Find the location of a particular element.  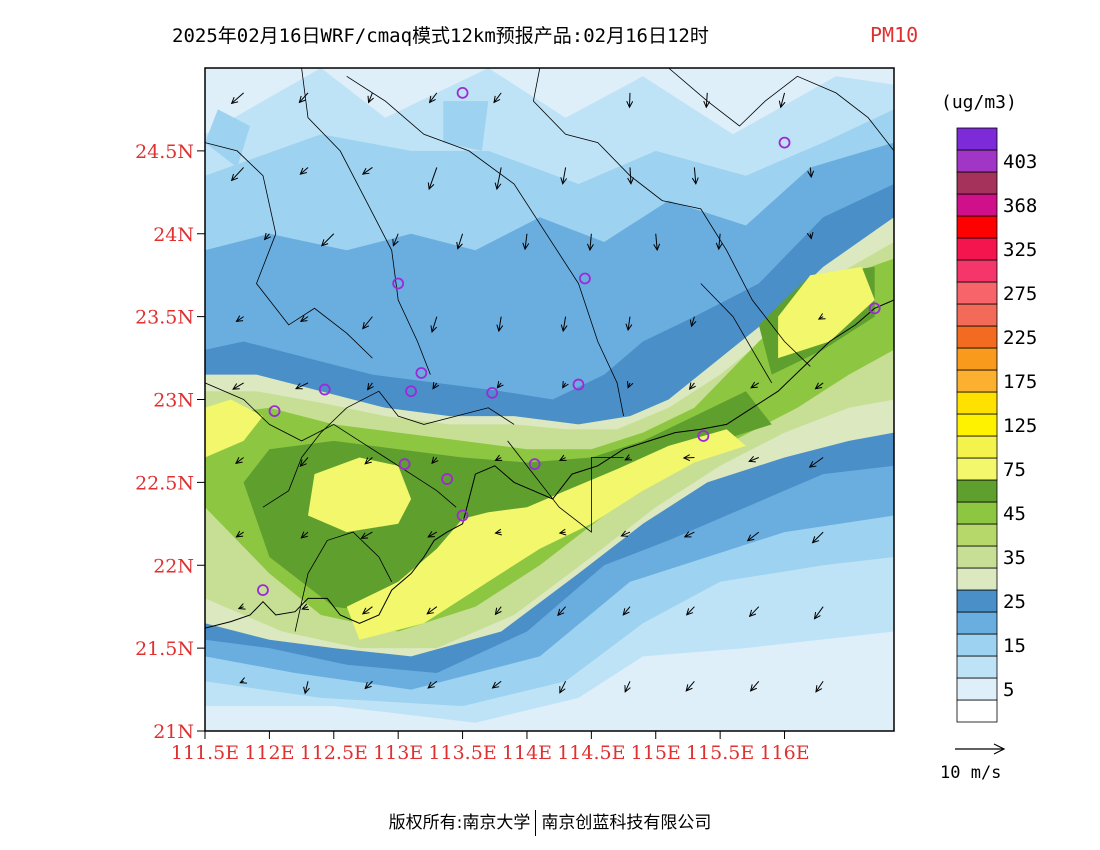

x-tick-label: 113E is located at coordinates (398, 753).